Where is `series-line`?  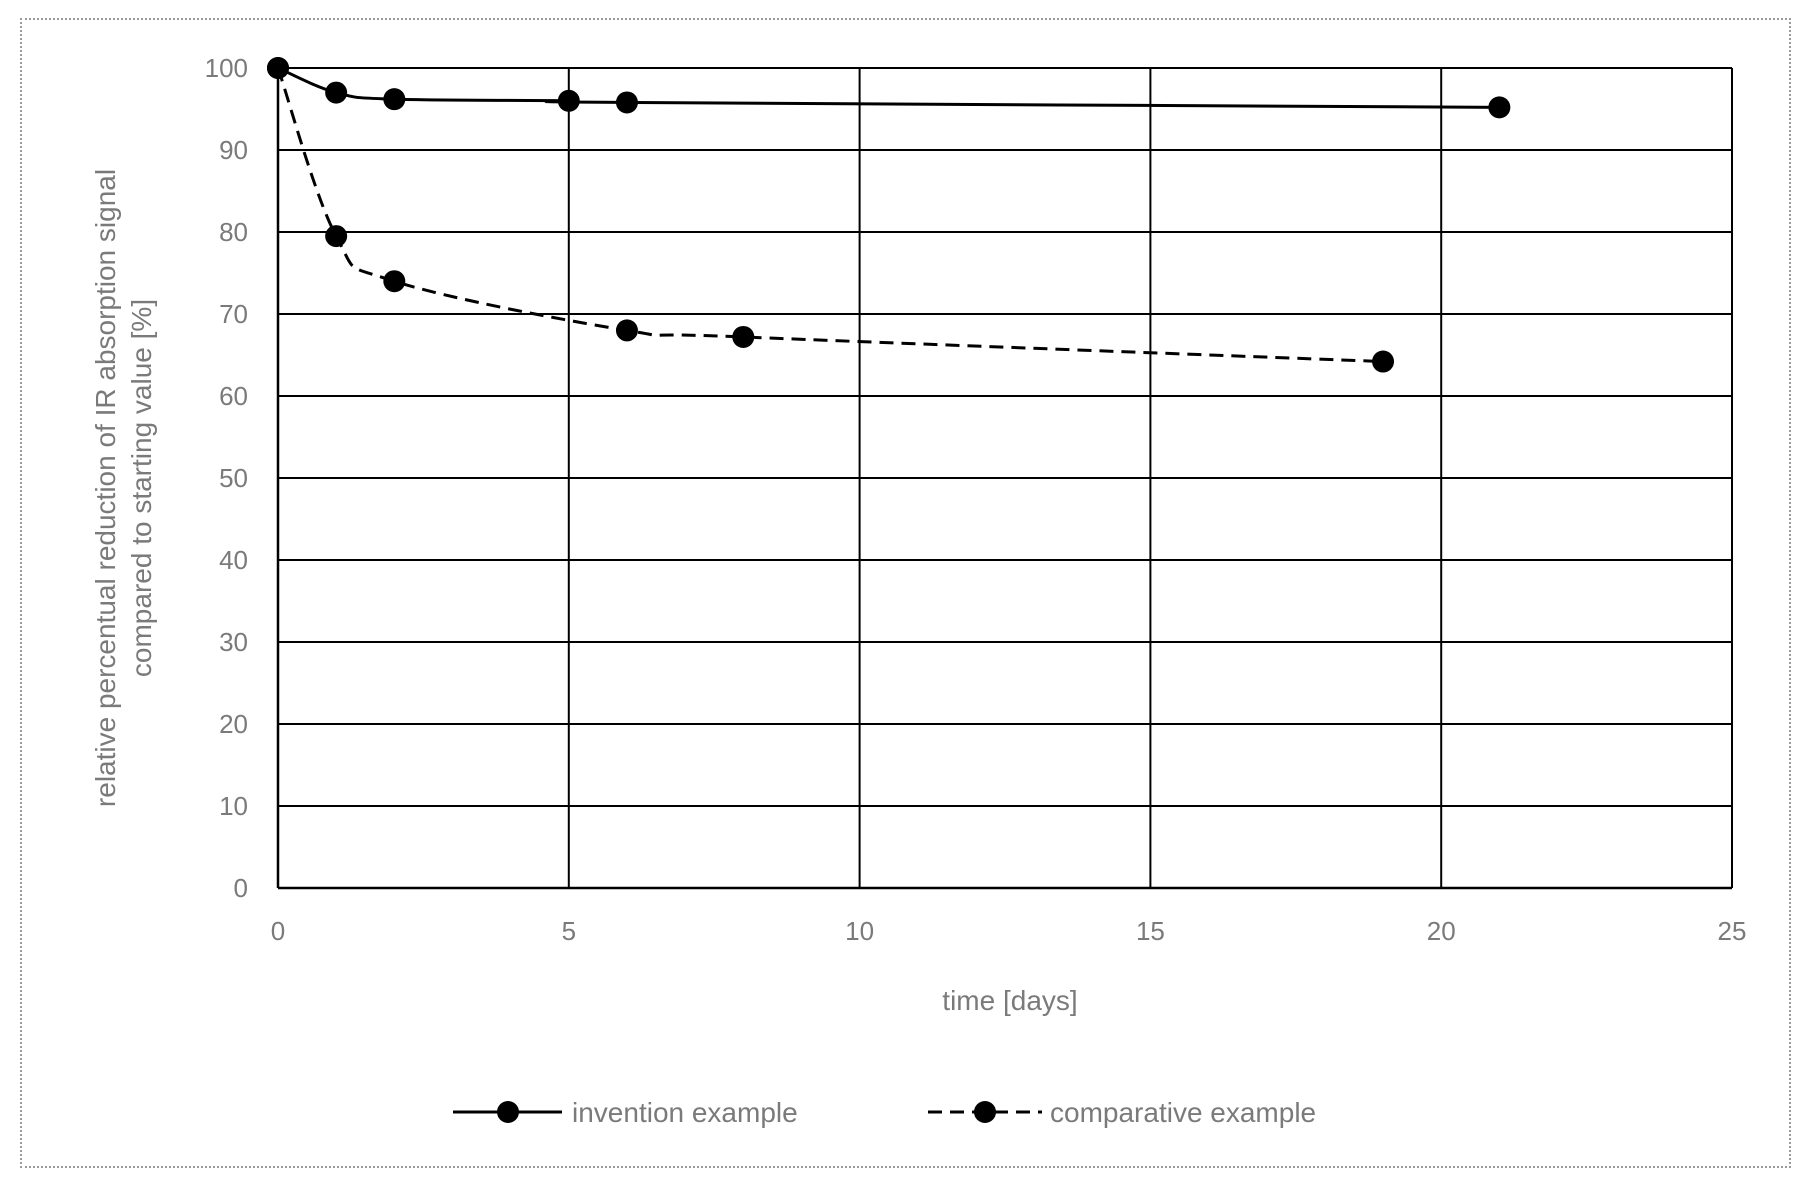
series-line is located at coordinates (888, 87).